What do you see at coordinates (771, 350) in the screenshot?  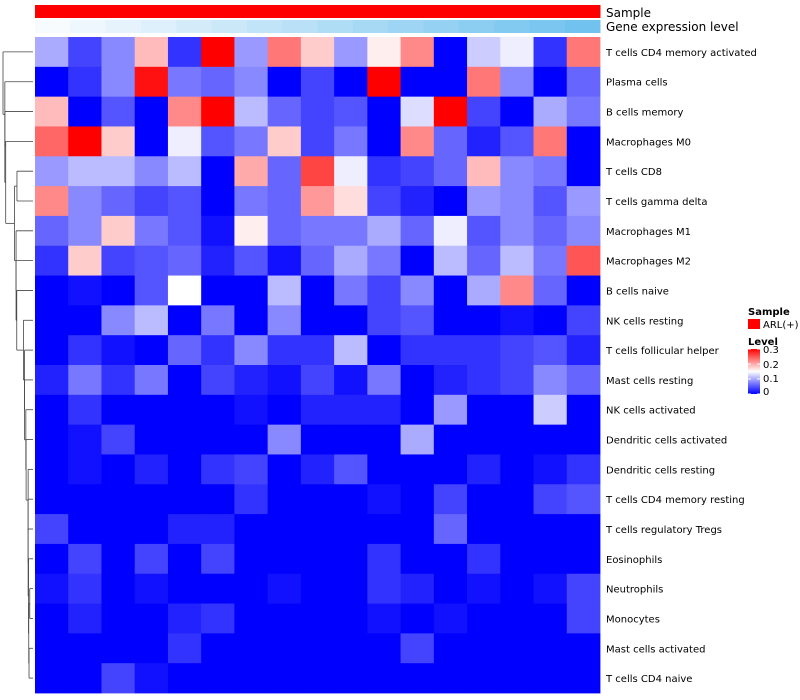 I see `legend-level-tick: 0.3` at bounding box center [771, 350].